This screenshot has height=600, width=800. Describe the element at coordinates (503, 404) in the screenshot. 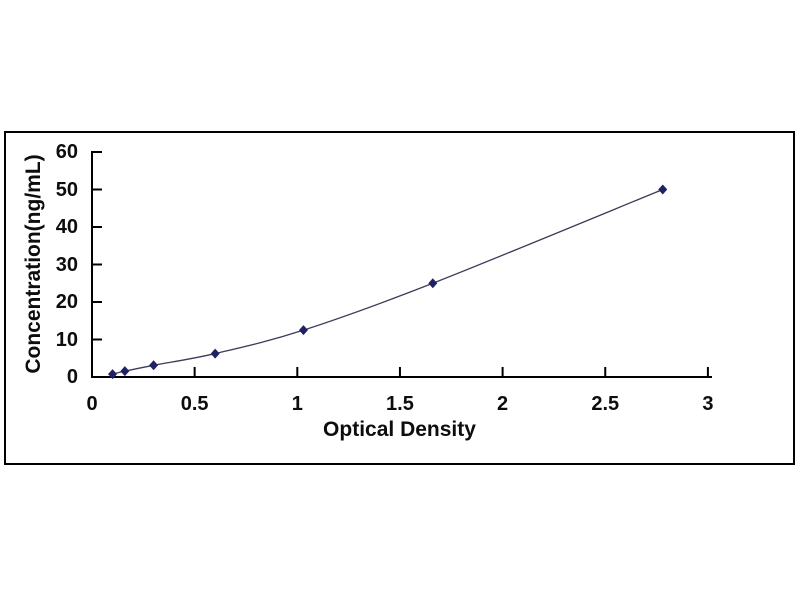

I see `x-tick-label: 2` at that location.